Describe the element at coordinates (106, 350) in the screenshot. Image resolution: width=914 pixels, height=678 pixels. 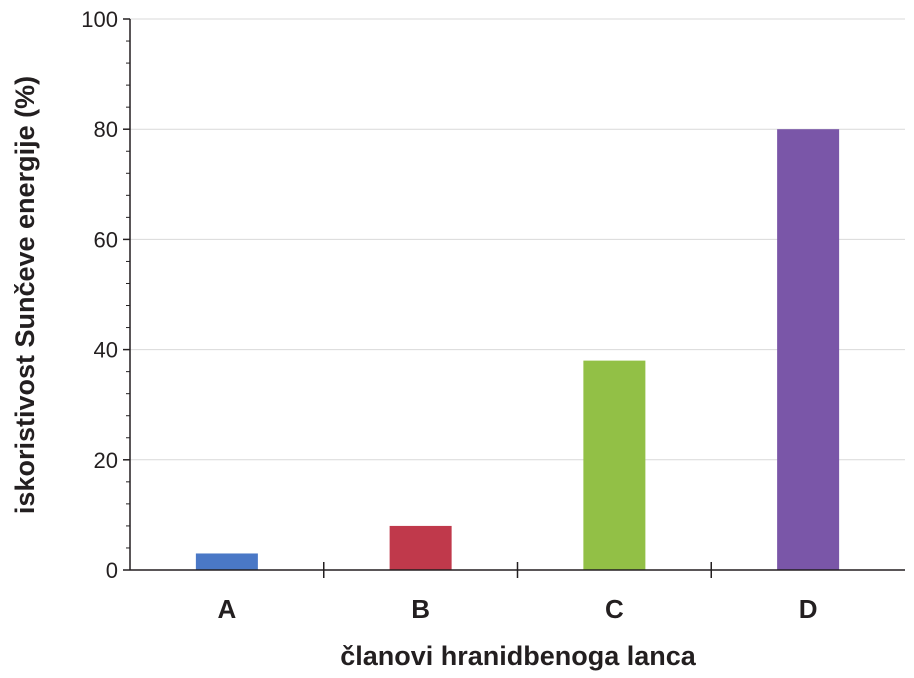
I see `y-tick-label: 40` at that location.